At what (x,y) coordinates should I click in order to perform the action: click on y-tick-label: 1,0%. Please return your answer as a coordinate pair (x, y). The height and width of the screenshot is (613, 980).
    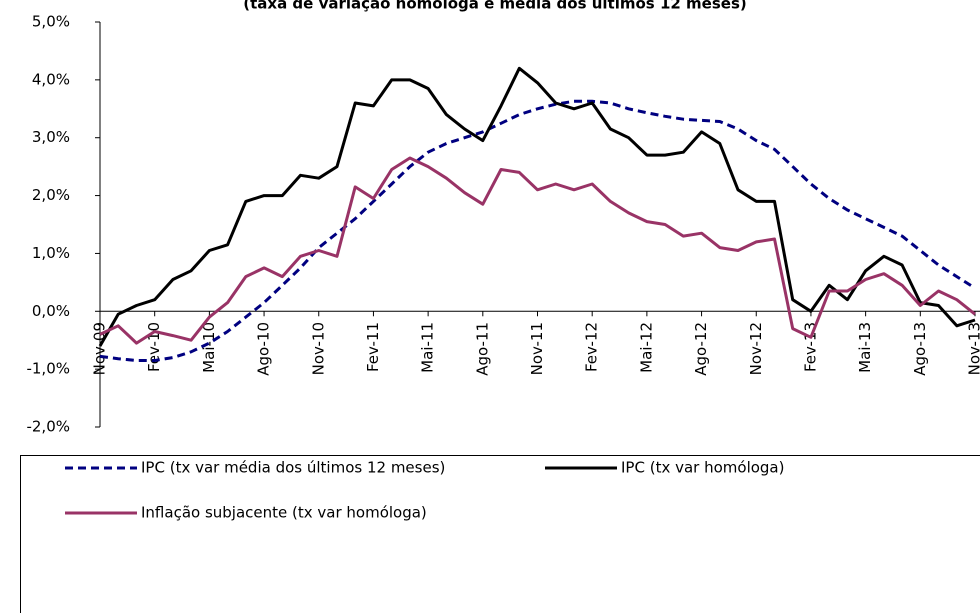
    Looking at the image, I should click on (51, 253).